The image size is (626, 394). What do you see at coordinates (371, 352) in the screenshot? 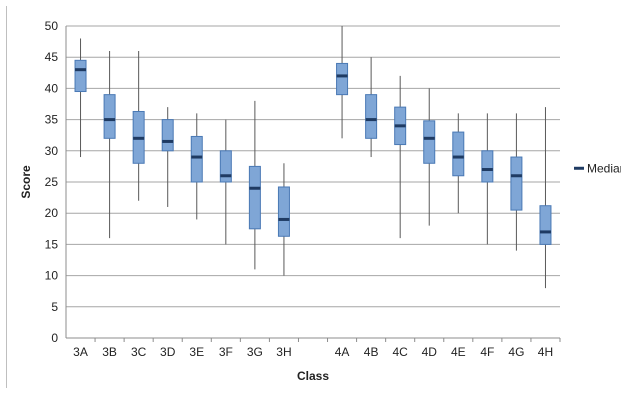
I see `x-tick-label: 4B` at bounding box center [371, 352].